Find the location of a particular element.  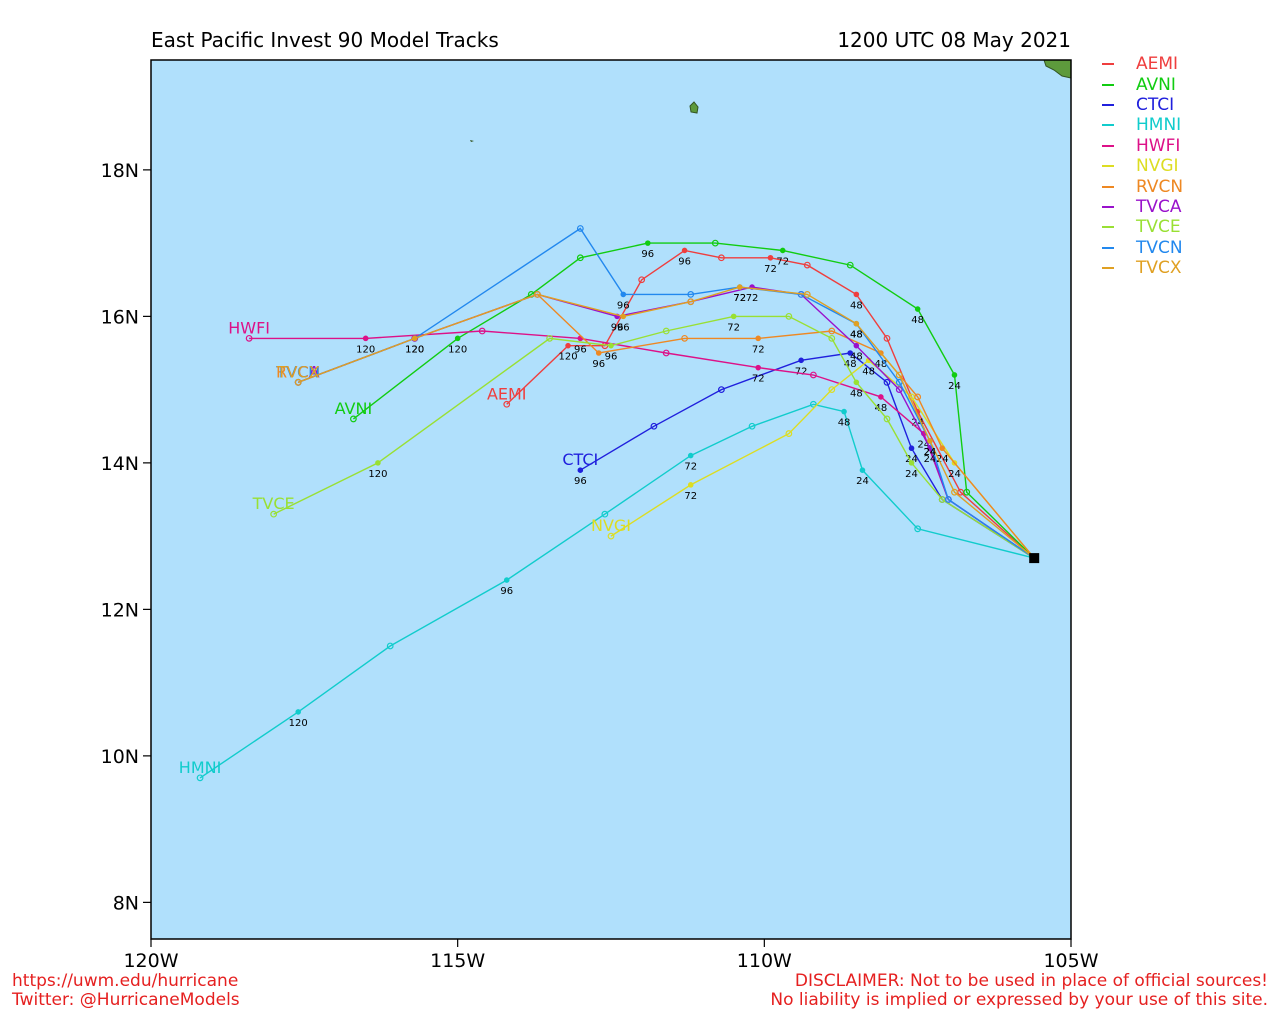

track-ctci: 24 48 72 96 CTCI is located at coordinates (798, 454).